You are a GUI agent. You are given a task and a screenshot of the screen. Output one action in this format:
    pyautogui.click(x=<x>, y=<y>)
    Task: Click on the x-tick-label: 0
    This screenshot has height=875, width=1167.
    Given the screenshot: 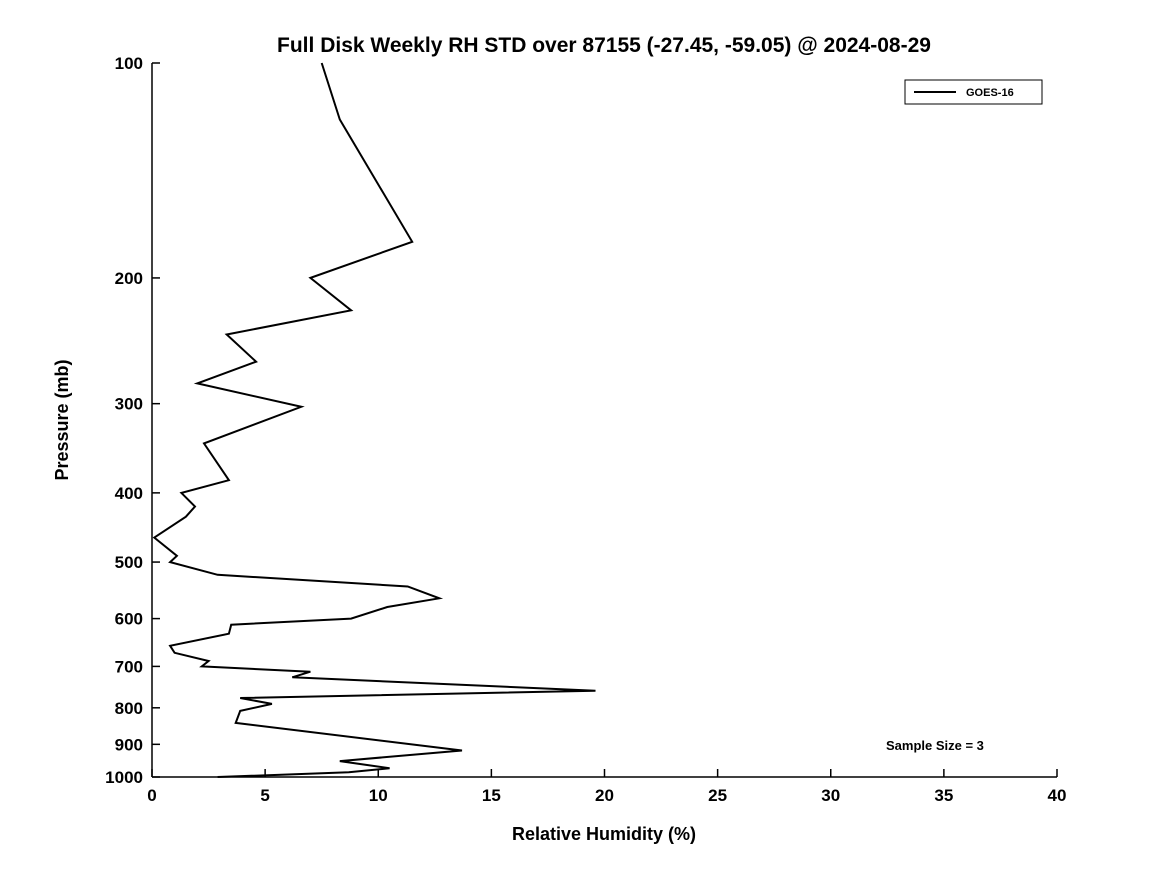 What is the action you would take?
    pyautogui.click(x=151, y=795)
    